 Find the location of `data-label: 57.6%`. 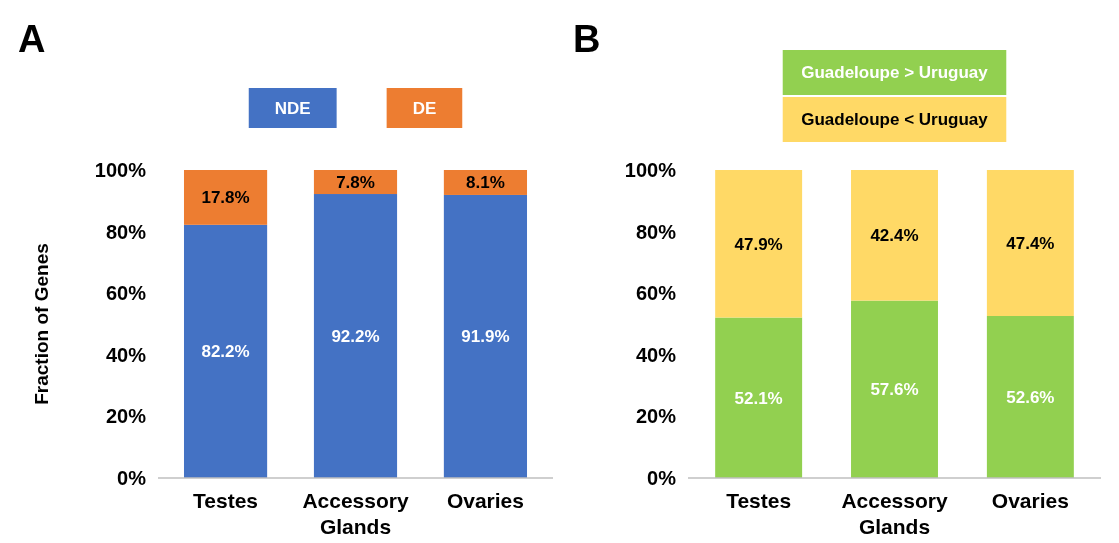

data-label: 57.6% is located at coordinates (894, 390).